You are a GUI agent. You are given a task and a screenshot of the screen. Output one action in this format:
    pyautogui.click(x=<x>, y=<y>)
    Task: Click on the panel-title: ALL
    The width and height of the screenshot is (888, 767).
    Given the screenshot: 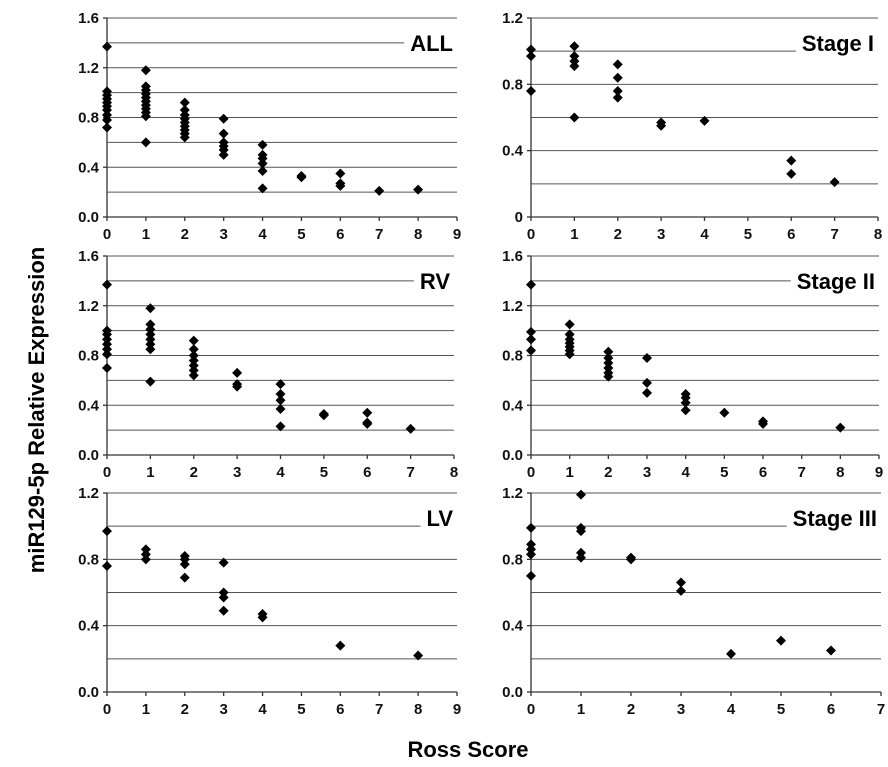 What is the action you would take?
    pyautogui.click(x=431, y=43)
    